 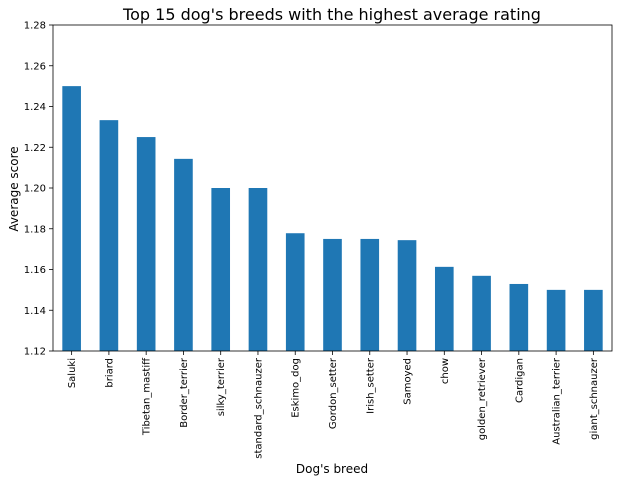 I want to click on y-tick-label-7: 1.26, so click(x=35, y=66).